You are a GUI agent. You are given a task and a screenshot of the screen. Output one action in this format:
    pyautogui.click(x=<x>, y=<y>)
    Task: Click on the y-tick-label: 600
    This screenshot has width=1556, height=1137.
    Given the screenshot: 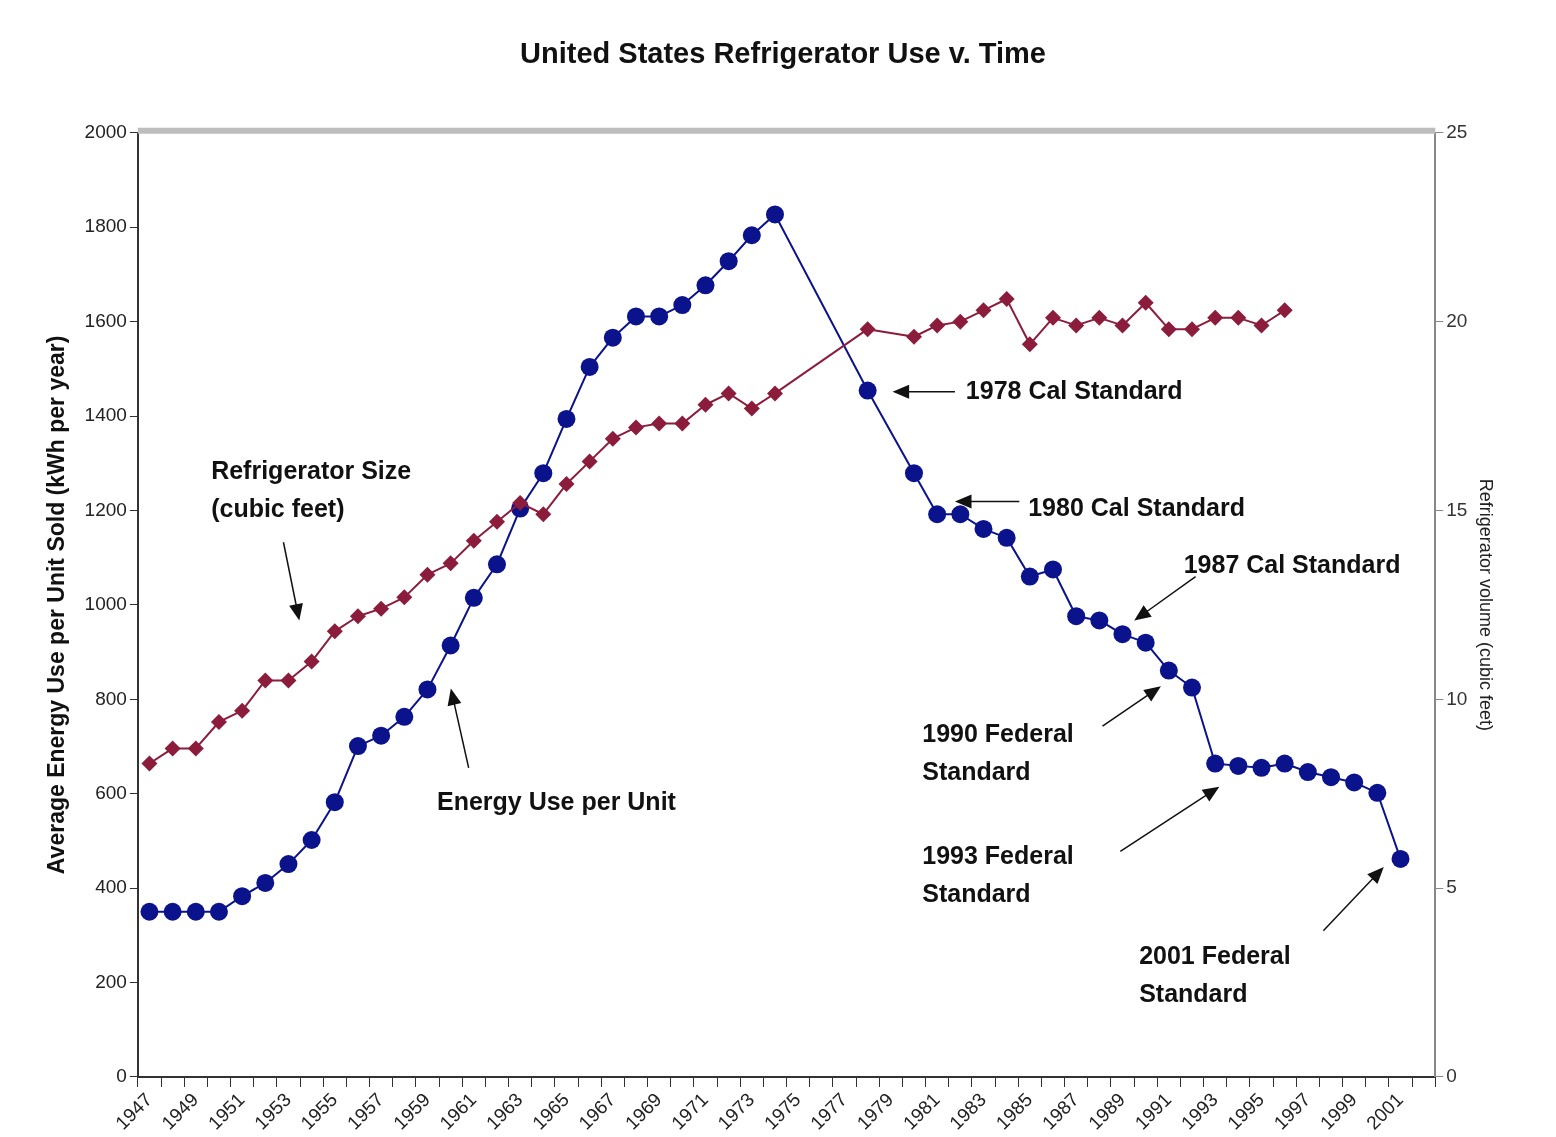 What is the action you would take?
    pyautogui.click(x=111, y=792)
    